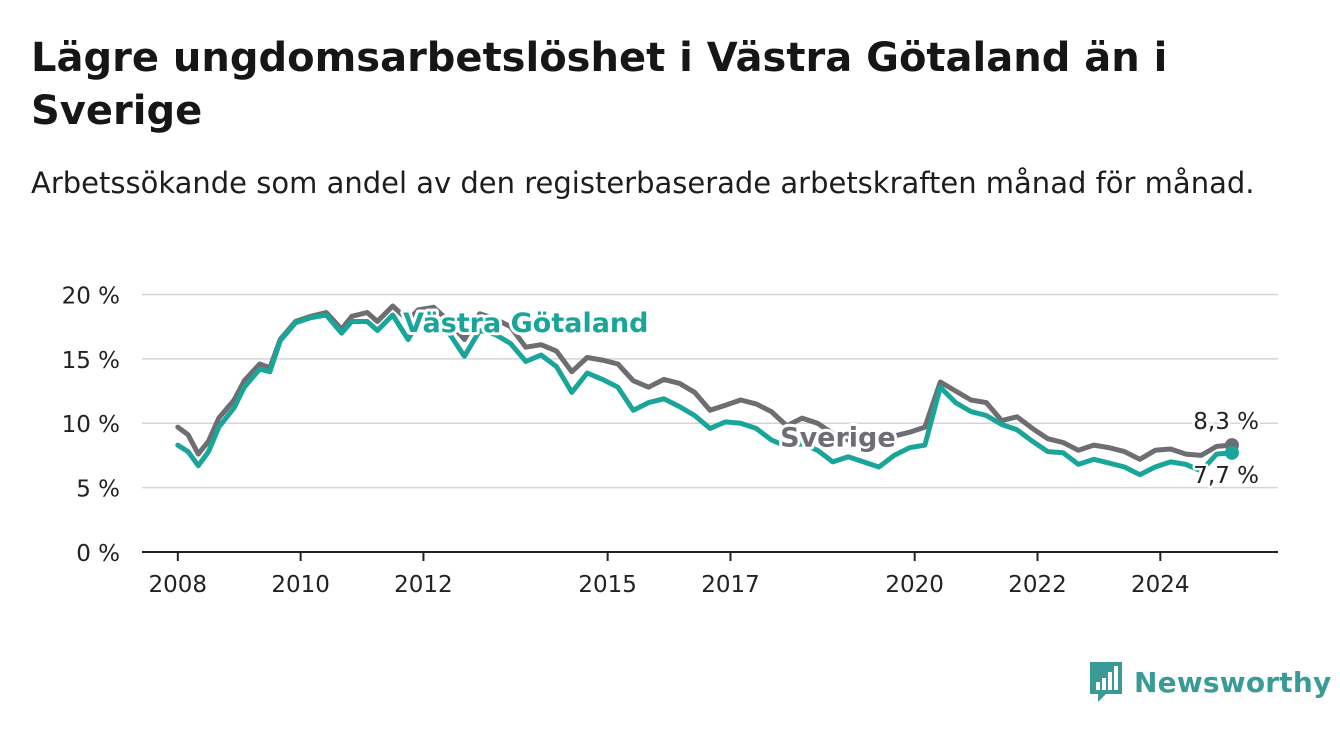 This screenshot has height=734, width=1340. I want to click on x-tick-label: 2020, so click(914, 585).